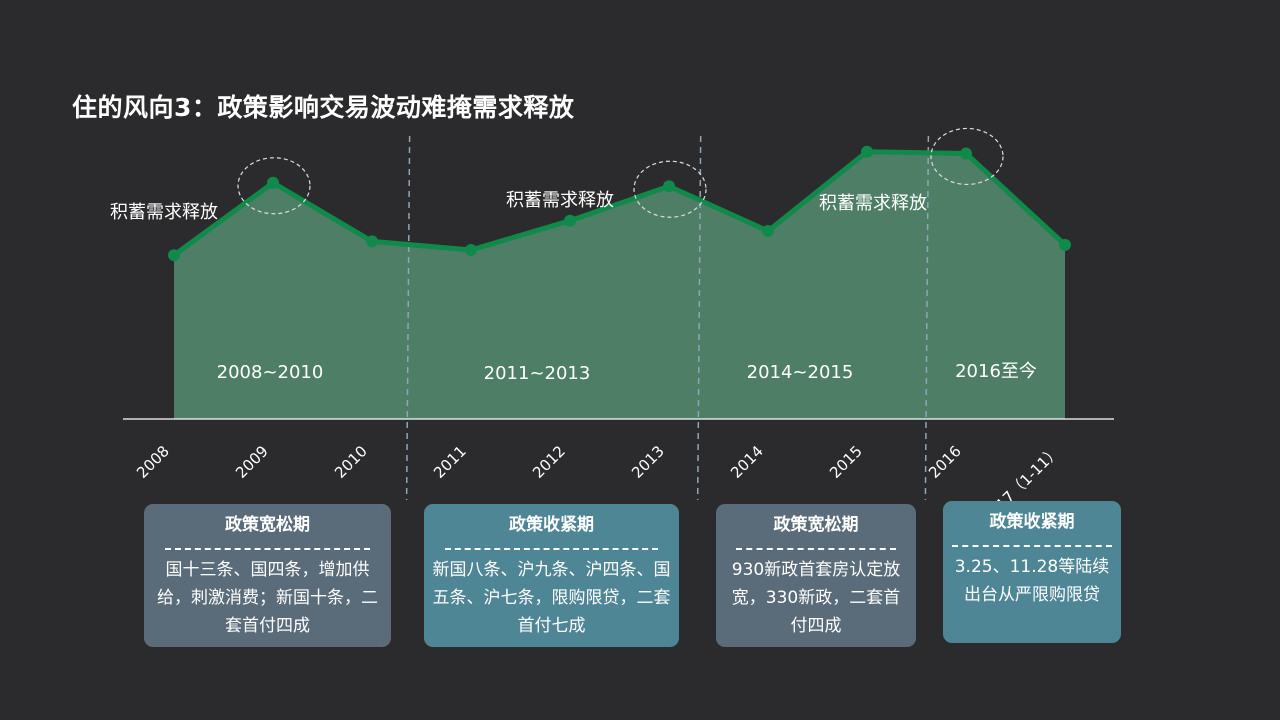  I want to click on x-tick-label: 2012, so click(549, 462).